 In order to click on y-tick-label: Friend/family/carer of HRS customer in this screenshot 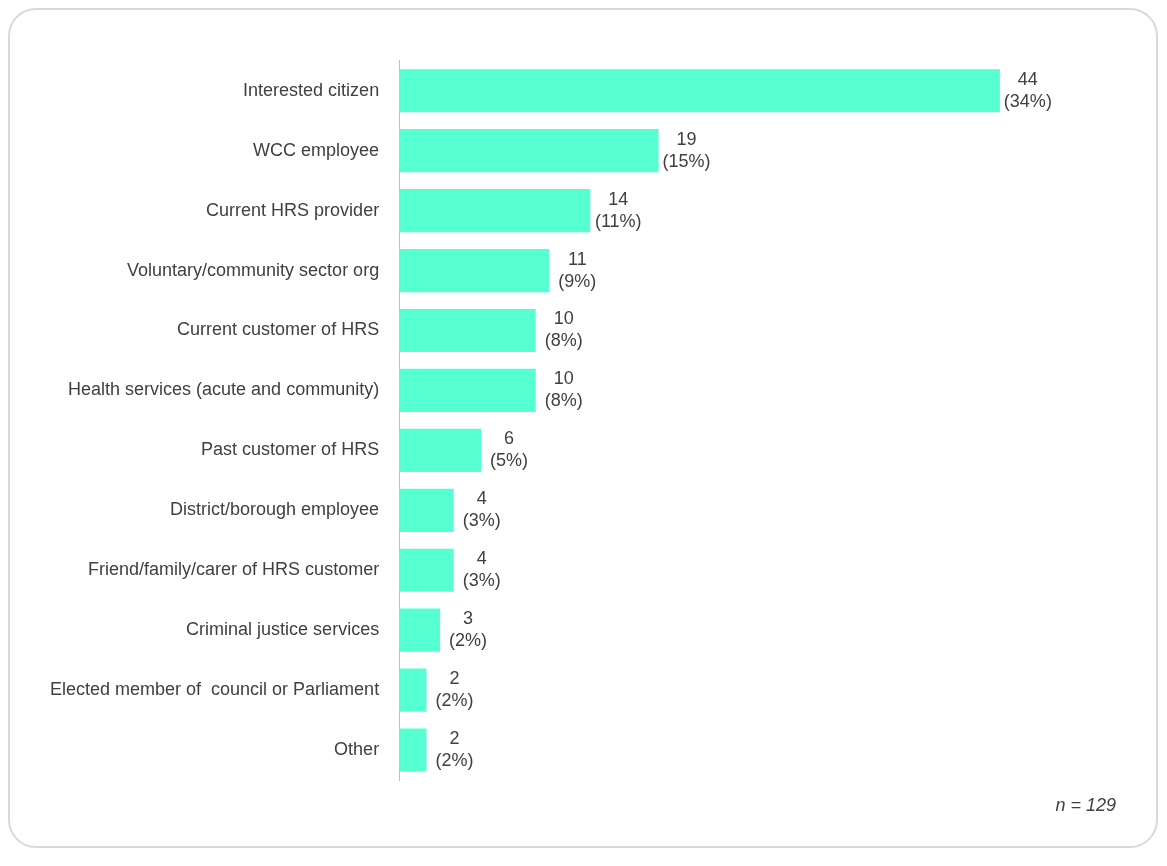, I will do `click(234, 569)`.